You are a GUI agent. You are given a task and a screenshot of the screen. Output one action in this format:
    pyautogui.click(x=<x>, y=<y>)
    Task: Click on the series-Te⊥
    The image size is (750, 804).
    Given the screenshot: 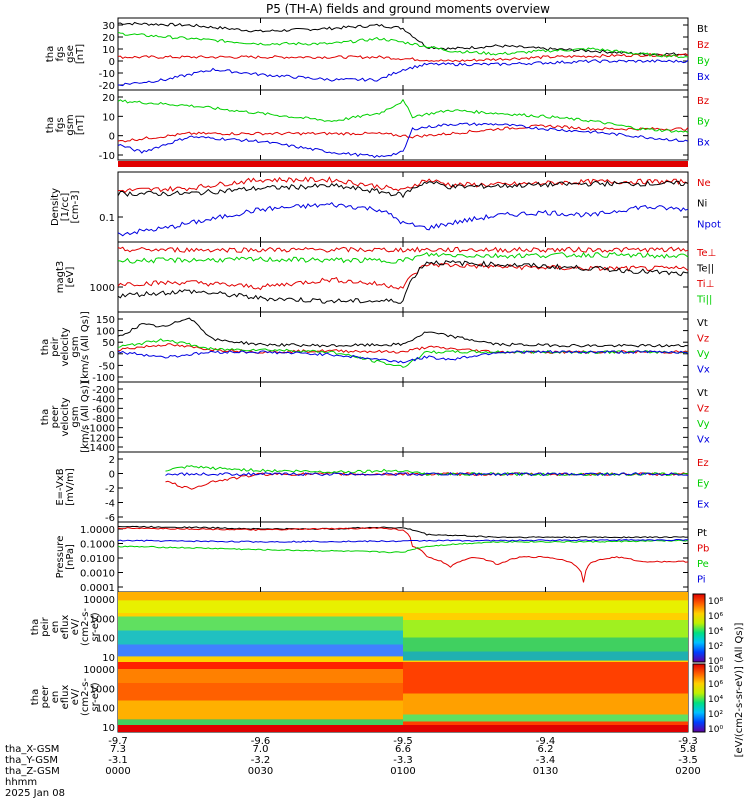 What is the action you would take?
    pyautogui.click(x=403, y=276)
    